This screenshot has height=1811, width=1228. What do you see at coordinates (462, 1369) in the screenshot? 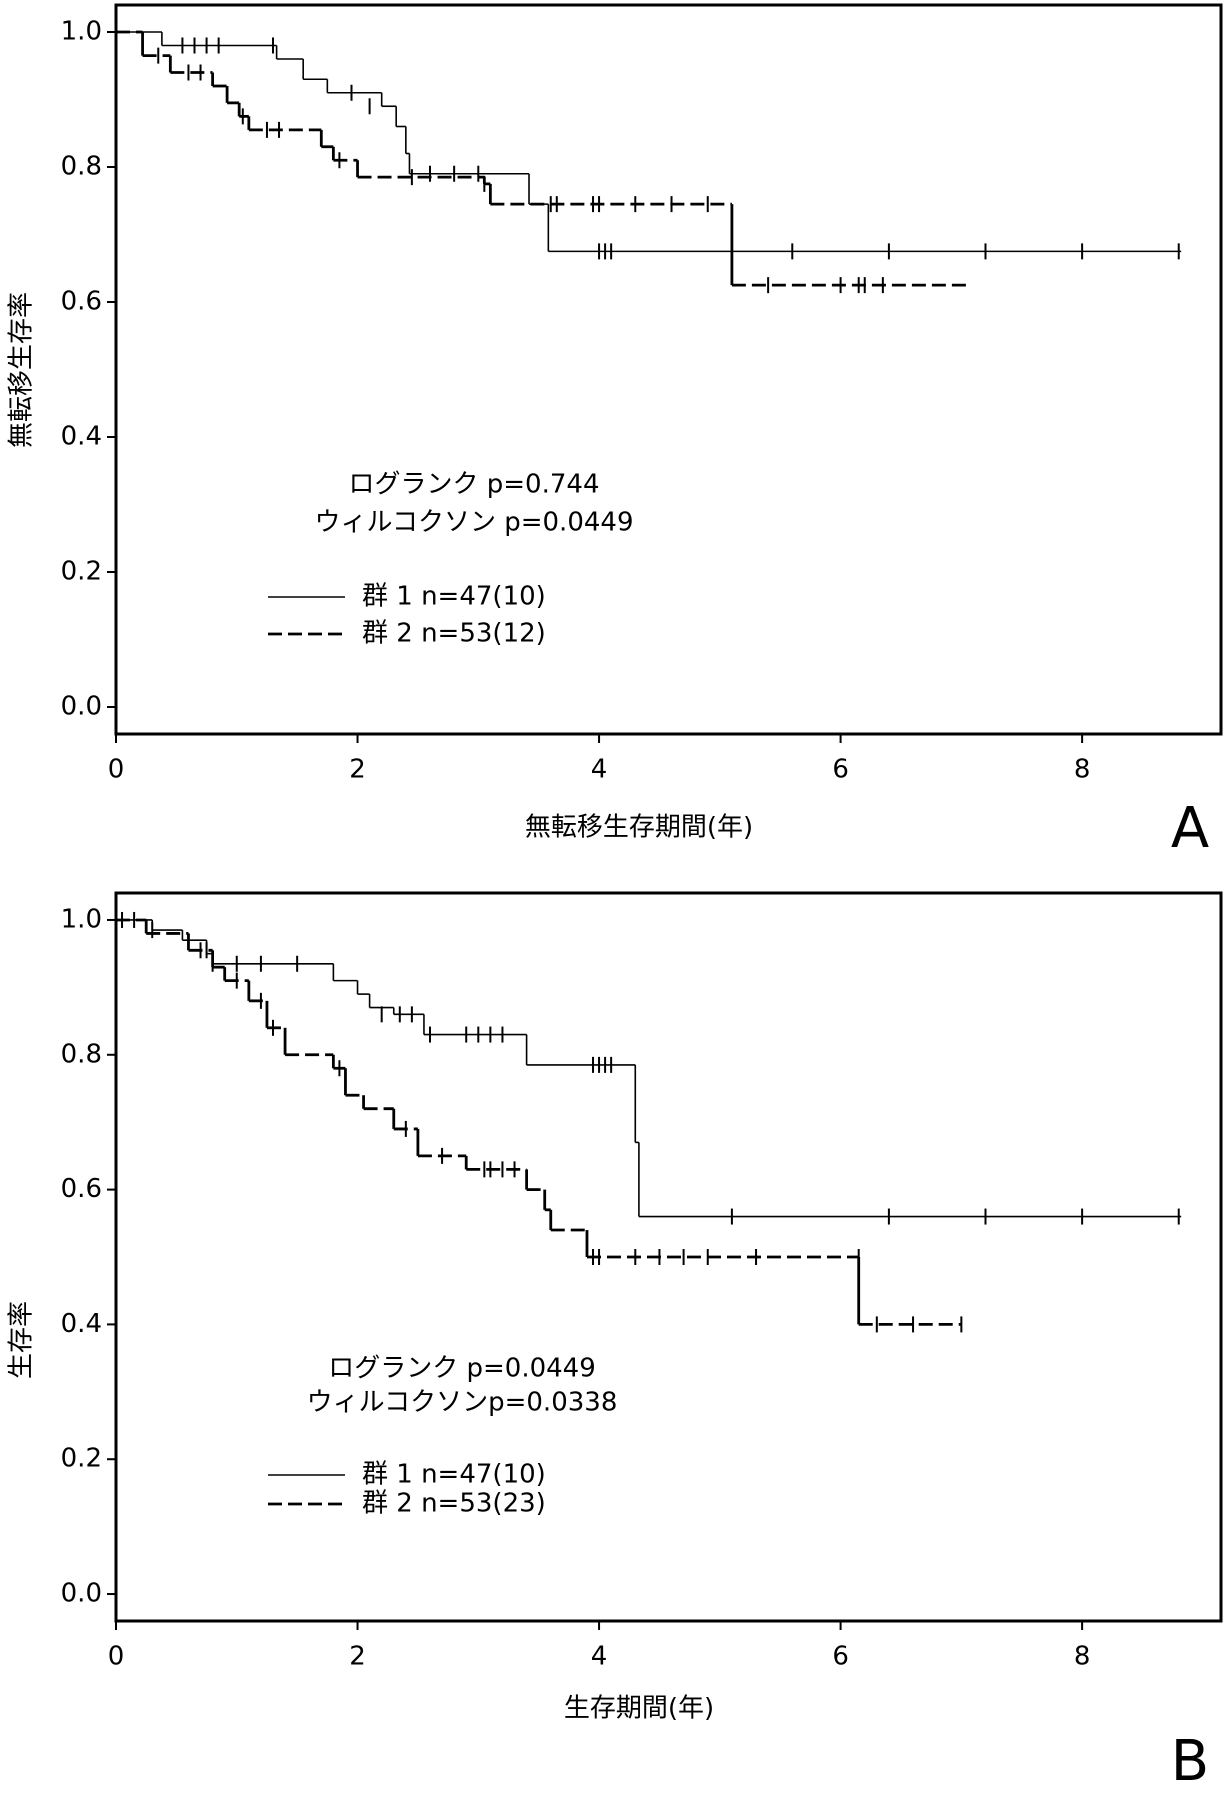
I see `annotation: ログランク p=0.0449` at bounding box center [462, 1369].